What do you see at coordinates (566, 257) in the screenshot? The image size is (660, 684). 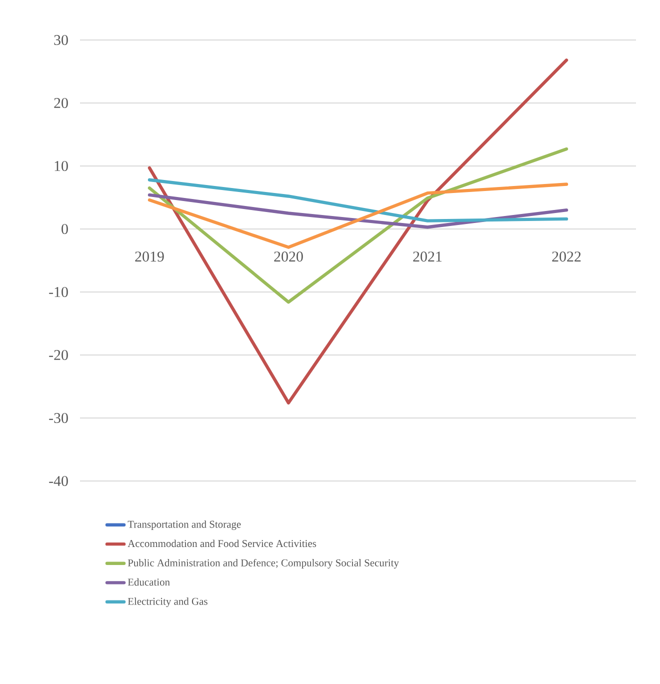 I see `x-tick-label: 2022` at bounding box center [566, 257].